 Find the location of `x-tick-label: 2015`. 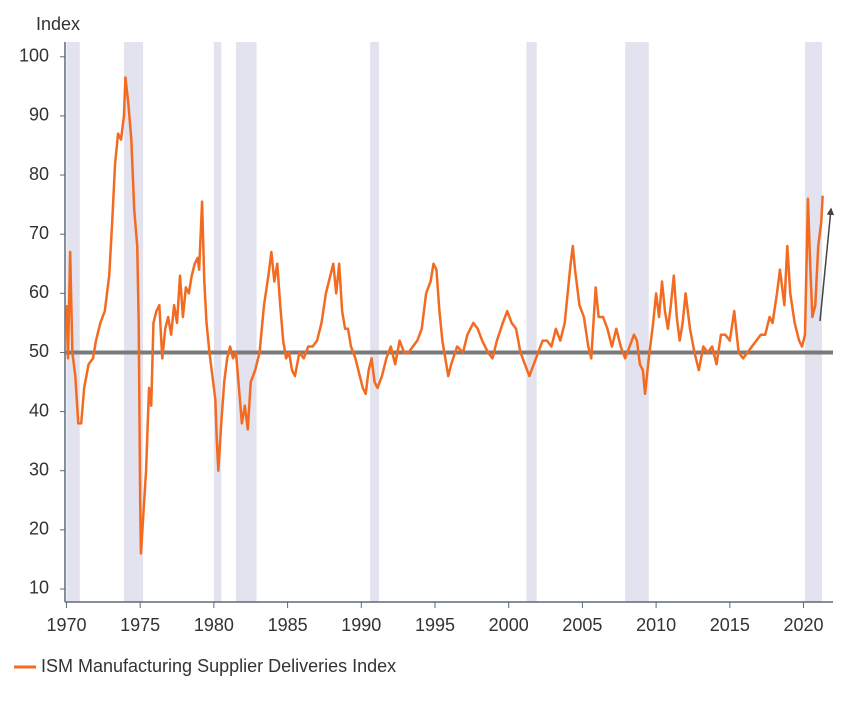

x-tick-label: 2015 is located at coordinates (730, 625).